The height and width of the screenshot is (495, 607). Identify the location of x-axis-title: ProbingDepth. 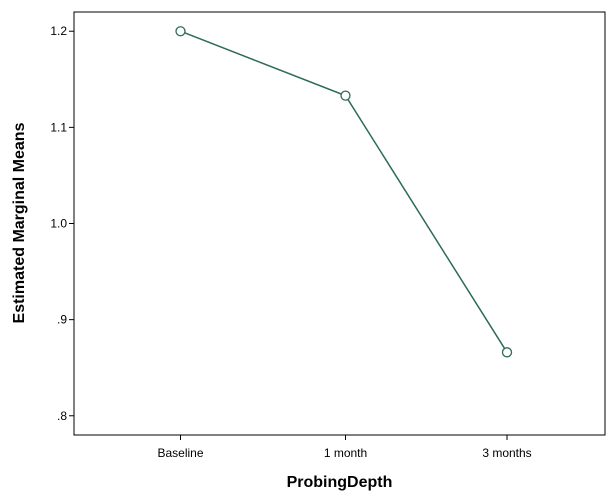
(340, 482).